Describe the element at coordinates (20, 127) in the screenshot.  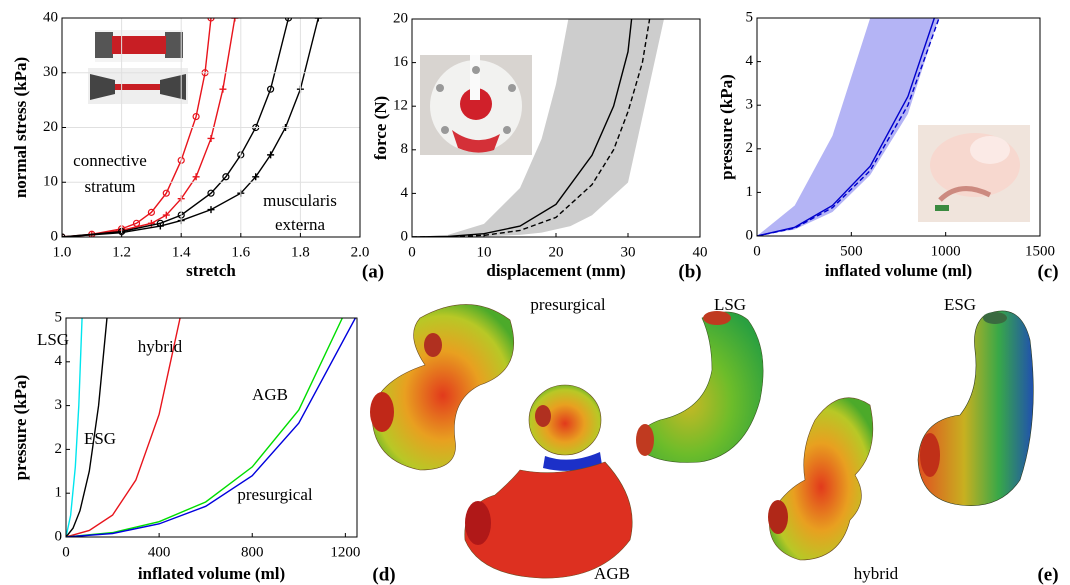
I see `y-axis-label: normal stress (kPa)` at that location.